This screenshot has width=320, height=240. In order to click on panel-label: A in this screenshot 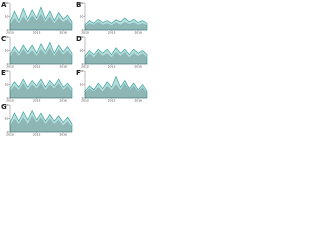, I will do `click(4, 5)`.